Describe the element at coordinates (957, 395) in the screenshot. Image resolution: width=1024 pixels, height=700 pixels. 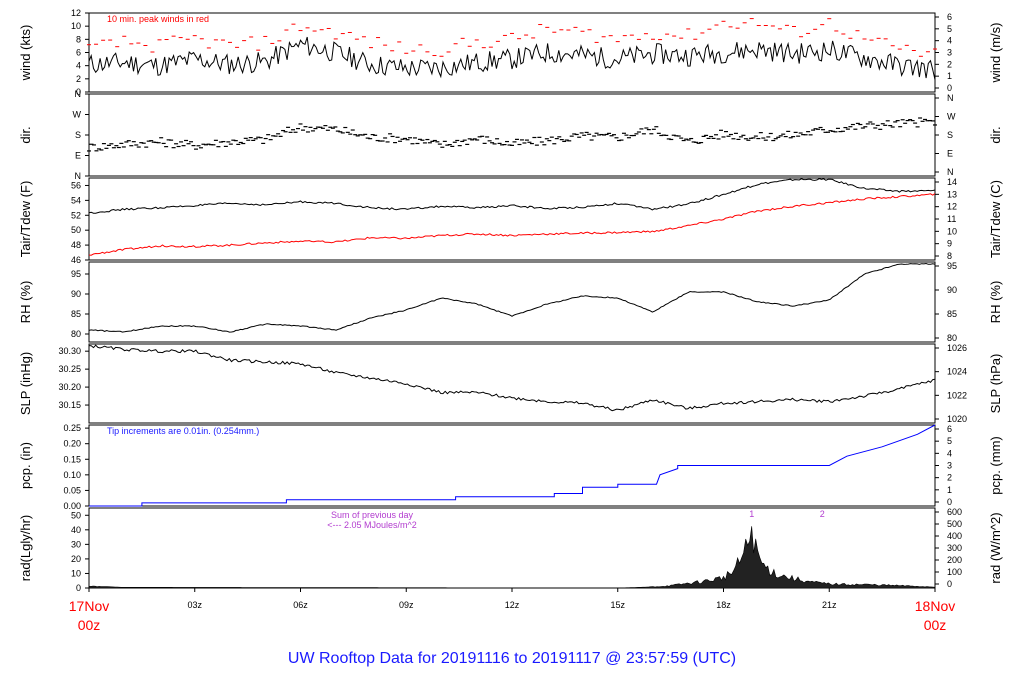
I see `slp-right-tick-label: 1022` at that location.